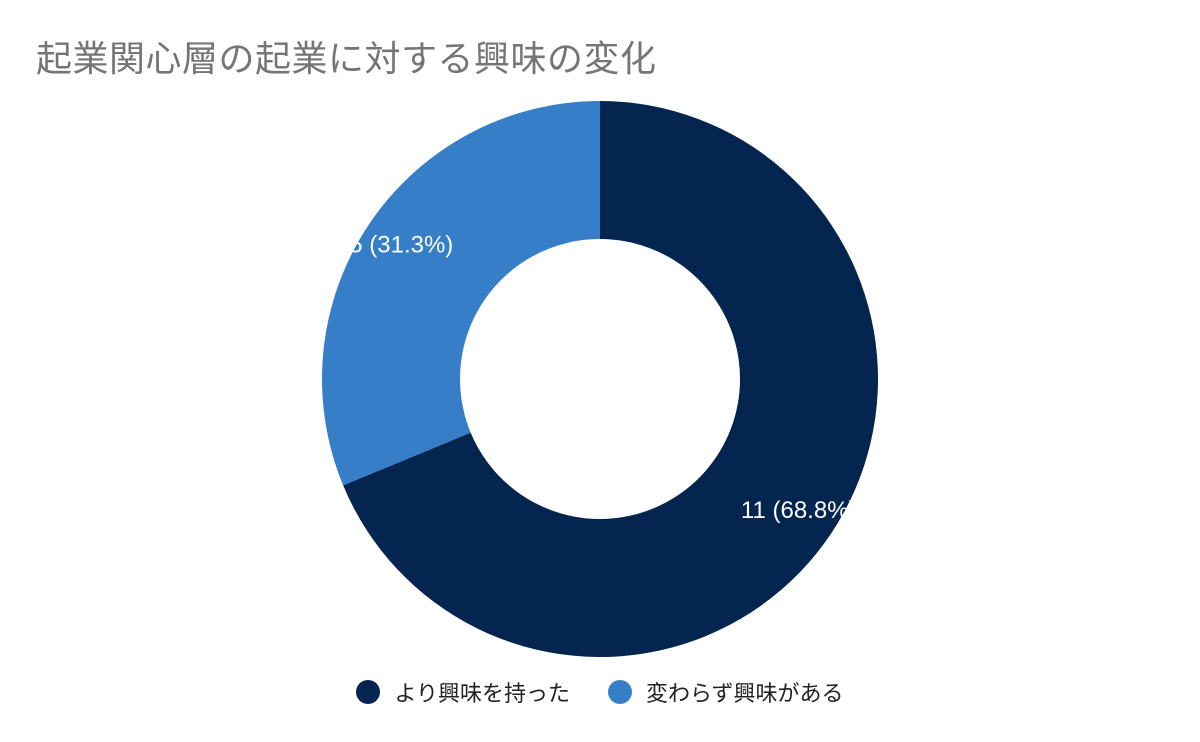  I want to click on data-label-still-interested: 5 (31.3%), so click(401, 245).